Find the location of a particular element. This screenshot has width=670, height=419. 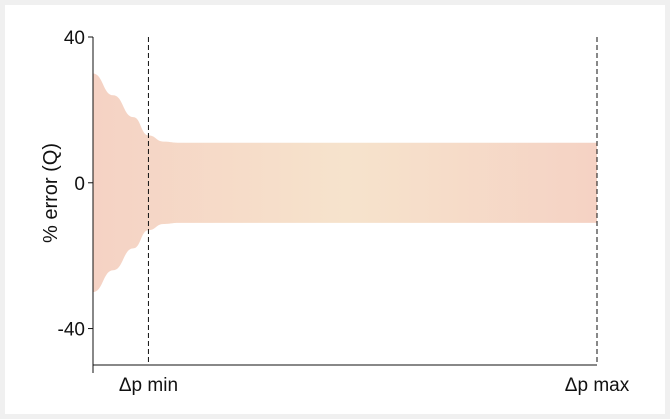

x-marker-label-0: Δp min is located at coordinates (148, 385).